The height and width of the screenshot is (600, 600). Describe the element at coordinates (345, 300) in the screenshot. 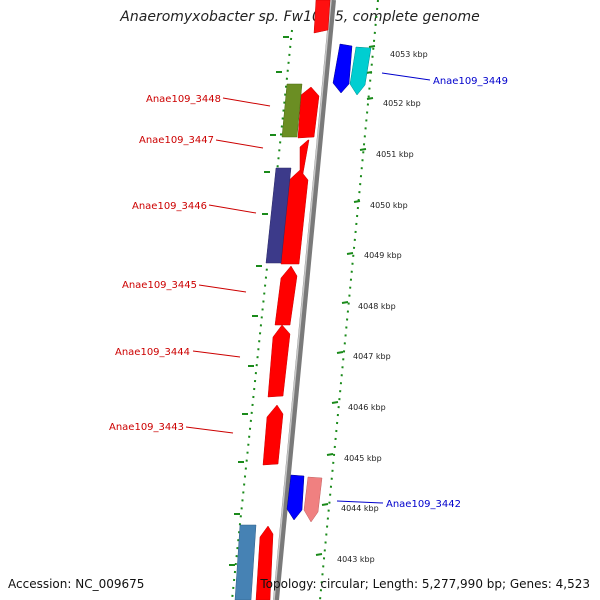

I see `outer-tick-marks` at that location.